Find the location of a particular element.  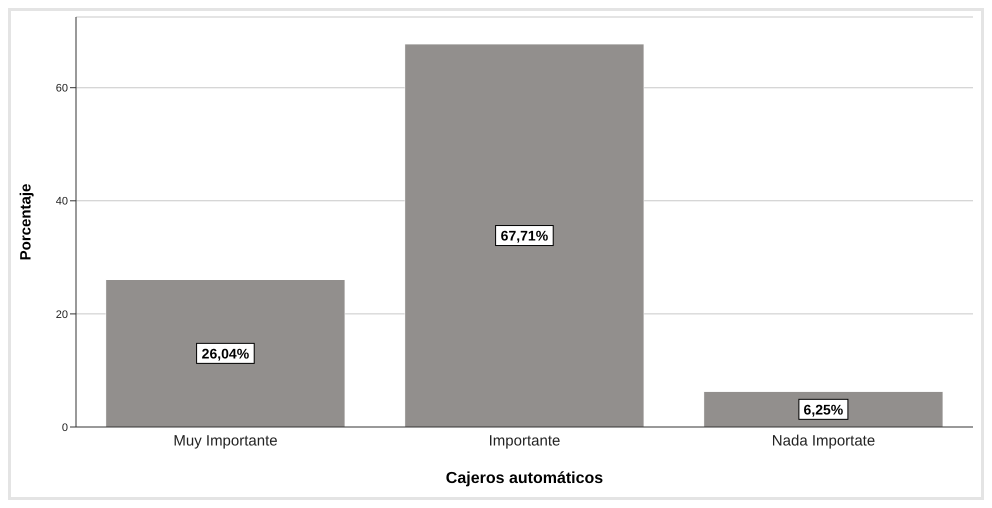

x-axis-title: Cajeros automáticos is located at coordinates (525, 478).